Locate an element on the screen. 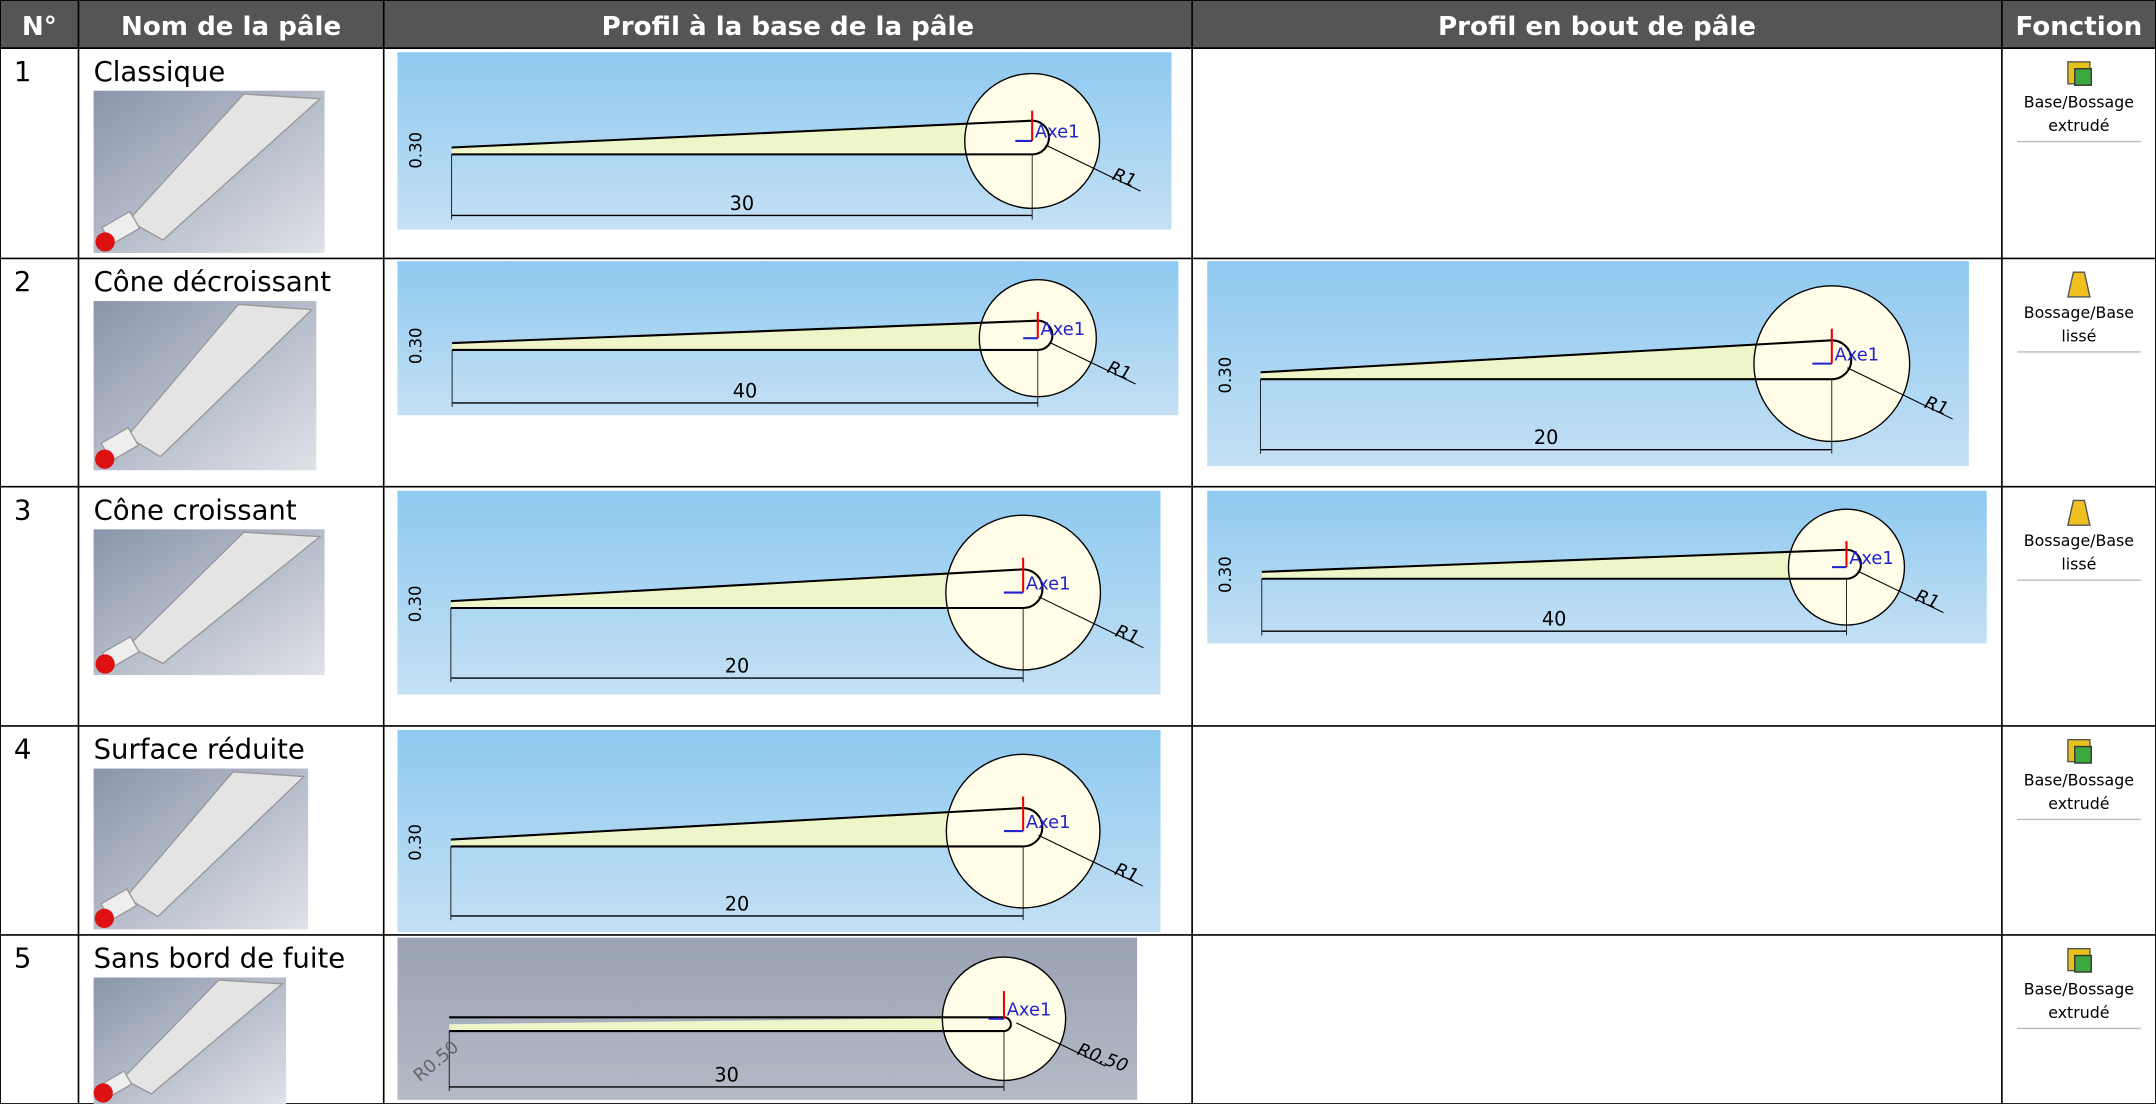 This screenshot has width=2156, height=1108. blade-name: Cône croissant is located at coordinates (195, 510).